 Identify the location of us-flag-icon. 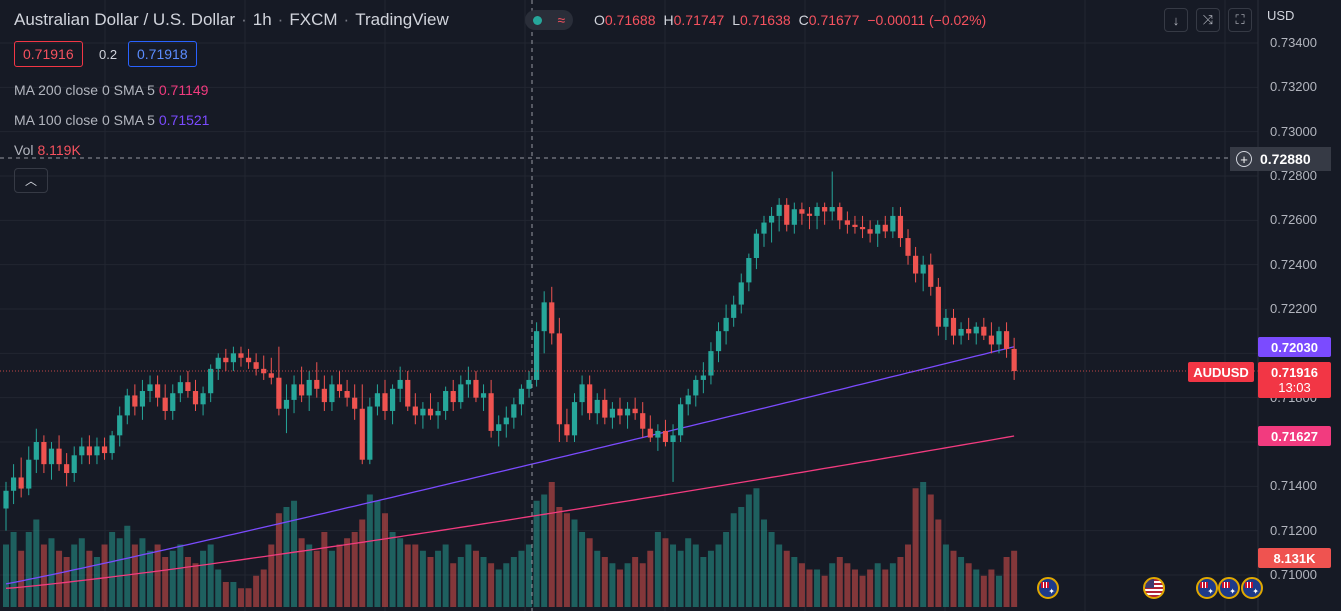
(1154, 588).